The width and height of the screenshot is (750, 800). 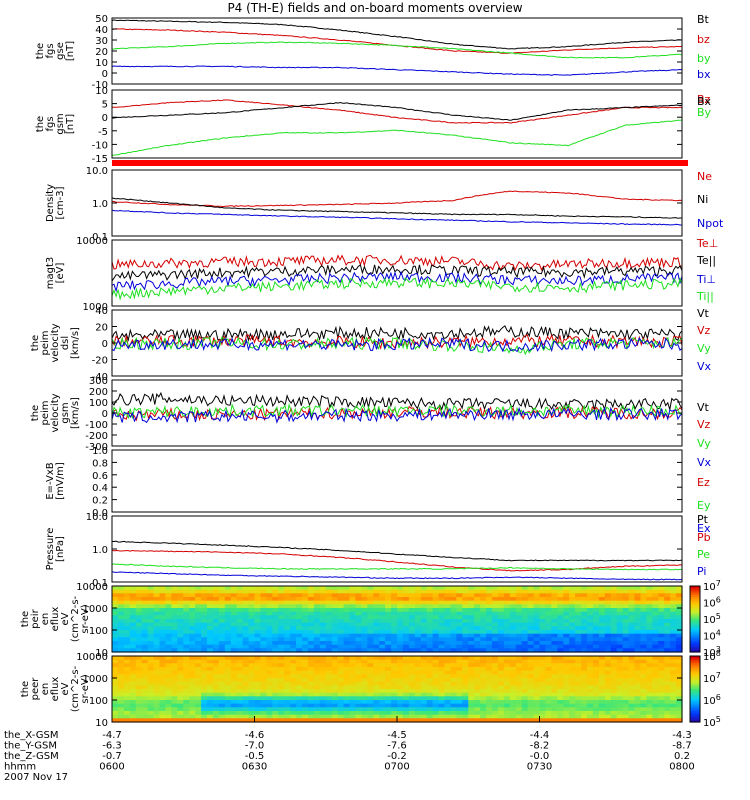 What do you see at coordinates (100, 501) in the screenshot?
I see `y-tick-label: 0.2` at bounding box center [100, 501].